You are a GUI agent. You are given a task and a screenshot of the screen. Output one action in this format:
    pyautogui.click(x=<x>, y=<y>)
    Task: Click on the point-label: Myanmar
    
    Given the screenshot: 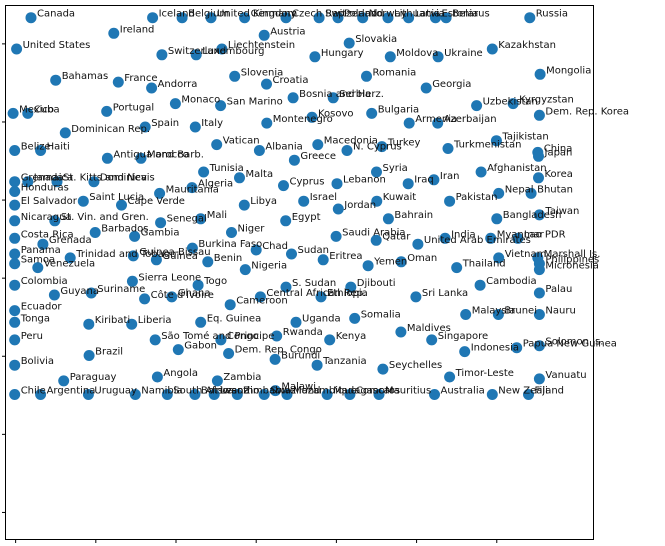 What is the action you would take?
    pyautogui.click(x=521, y=234)
    